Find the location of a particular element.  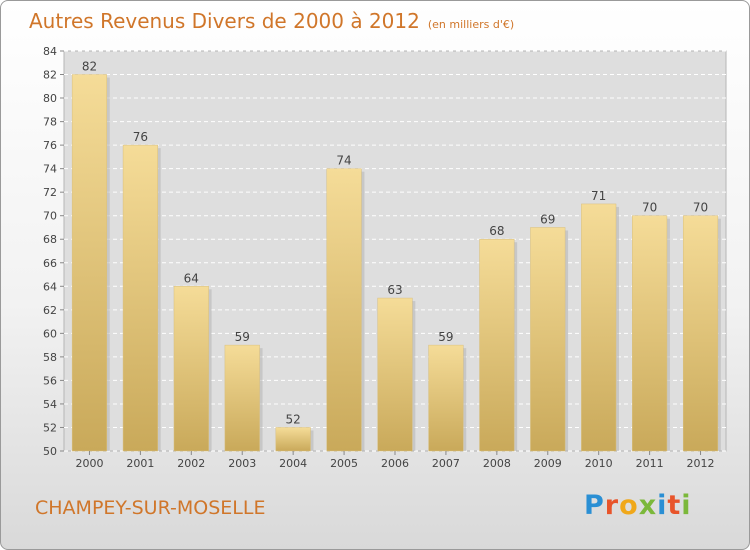

logo-letter: P is located at coordinates (594, 505).